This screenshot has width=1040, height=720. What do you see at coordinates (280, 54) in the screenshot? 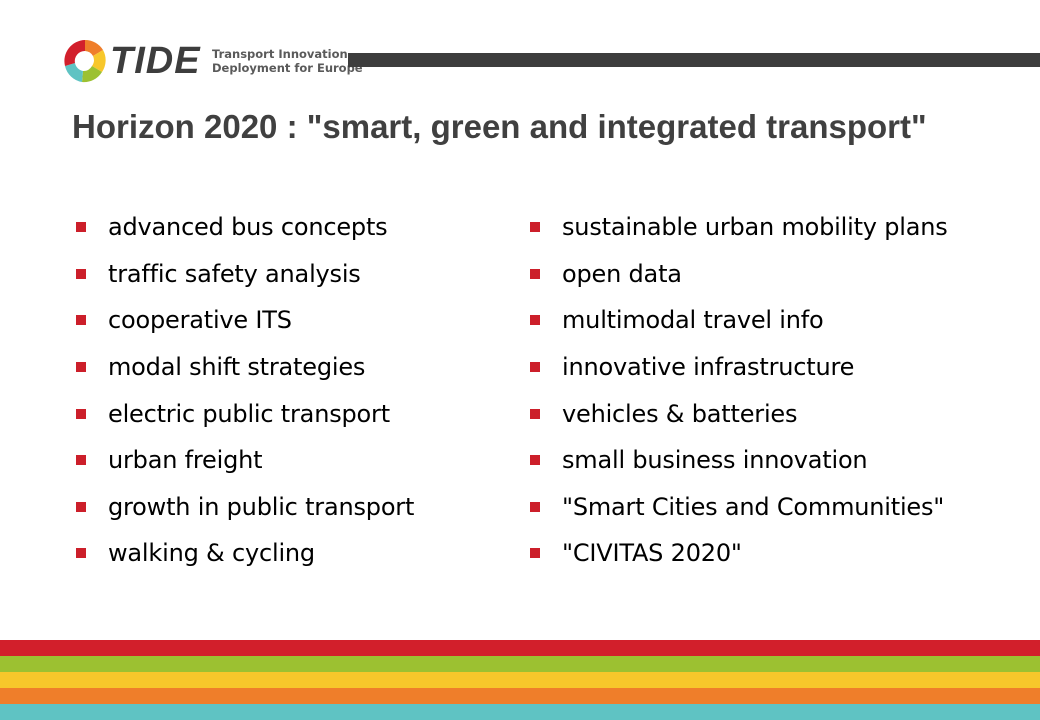
I see `tagline-line-1: Transport Innovation` at bounding box center [280, 54].